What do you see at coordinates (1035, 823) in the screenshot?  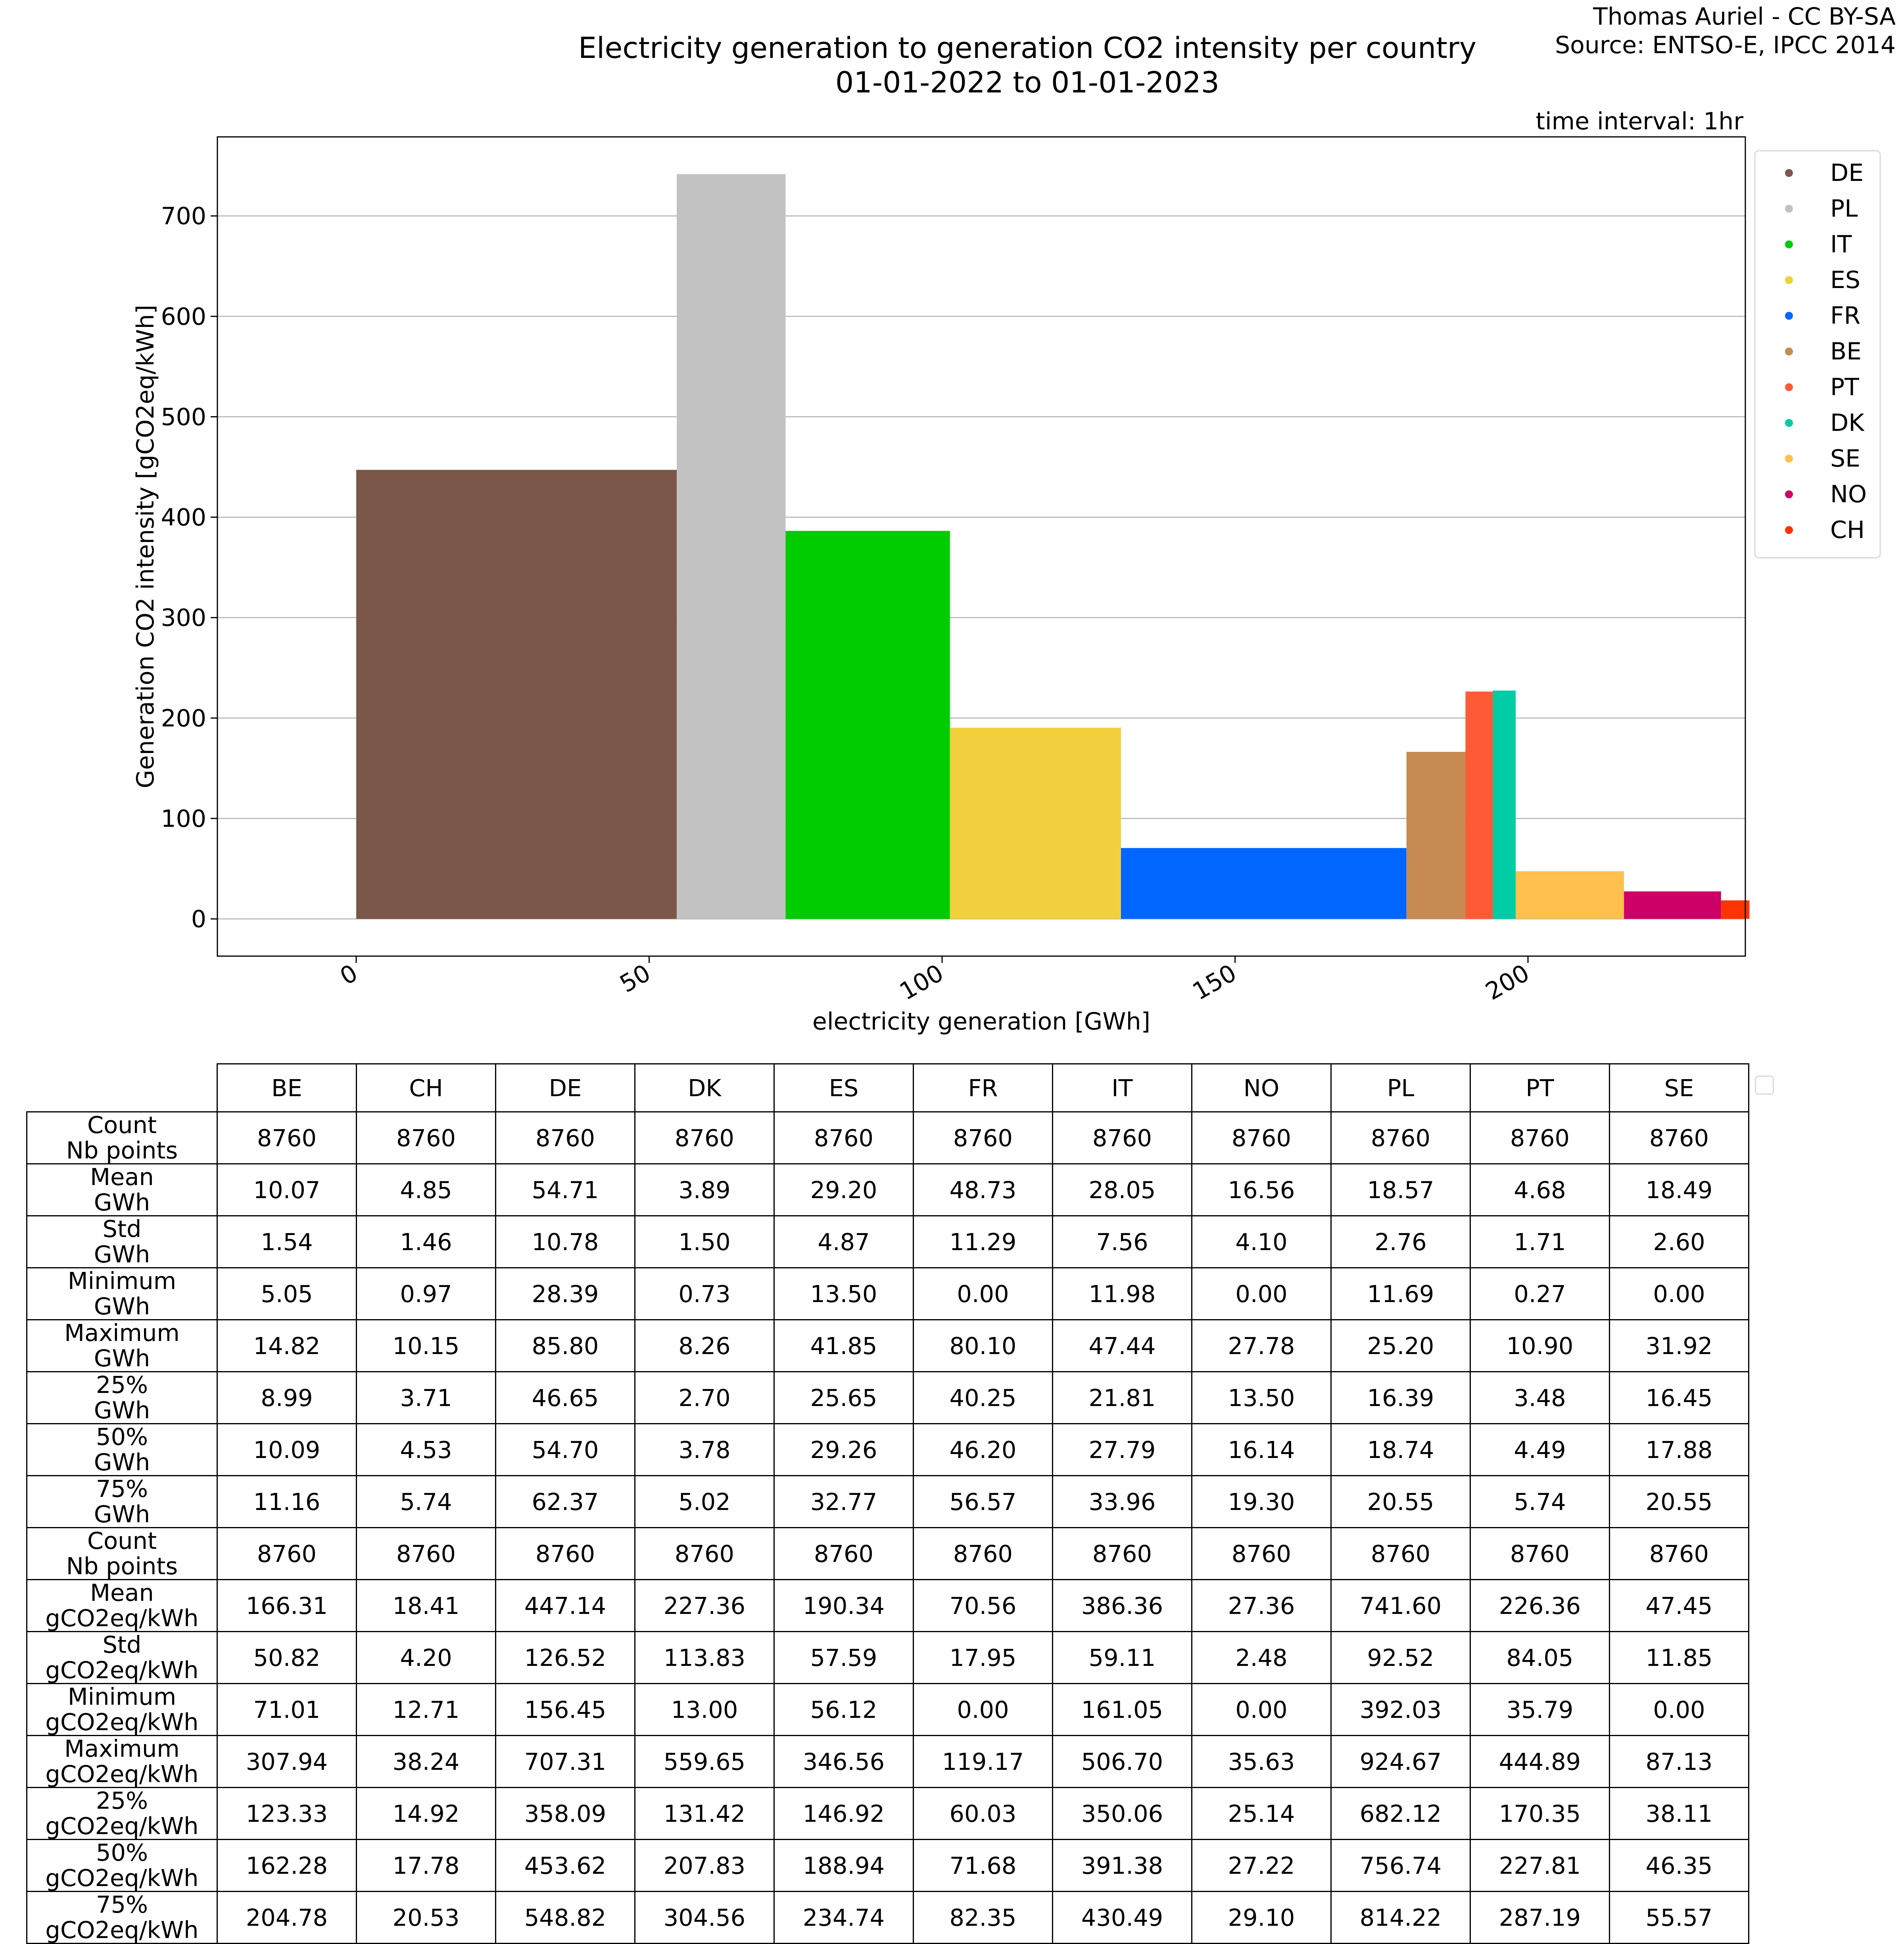 I see `bar-es` at bounding box center [1035, 823].